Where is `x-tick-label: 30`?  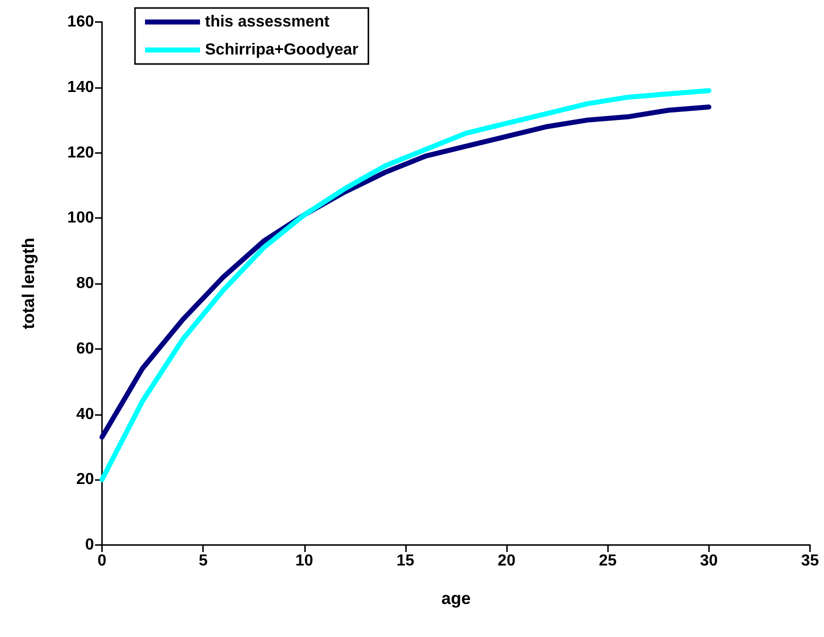
x-tick-label: 30 is located at coordinates (709, 561).